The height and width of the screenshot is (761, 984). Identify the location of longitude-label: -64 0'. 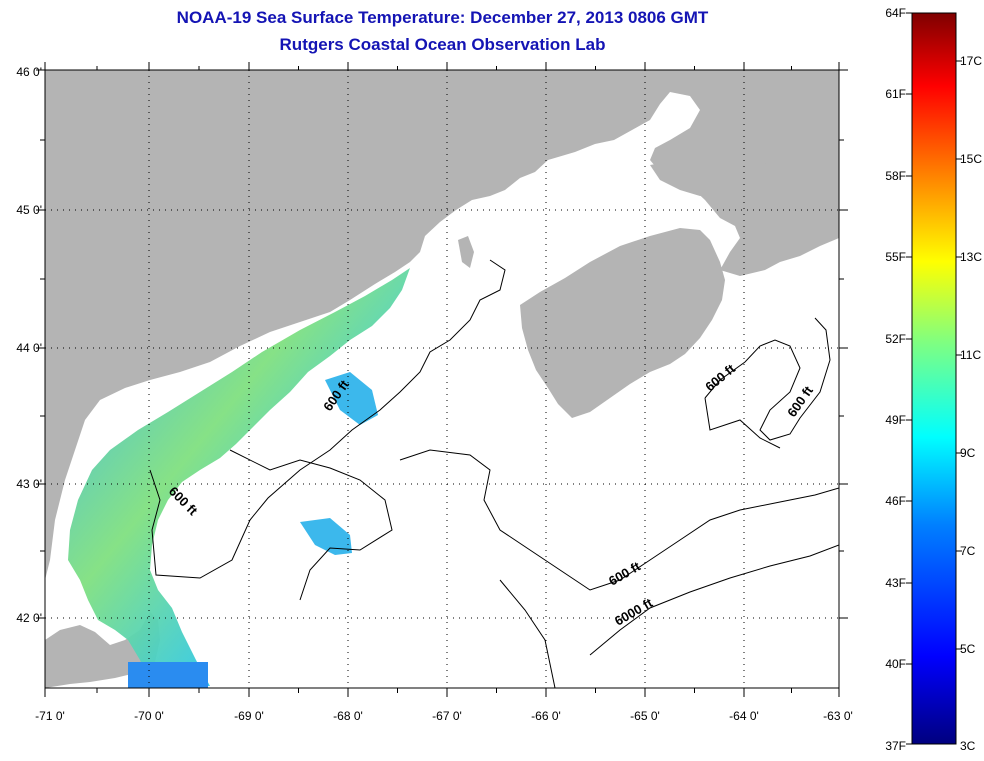
(744, 716).